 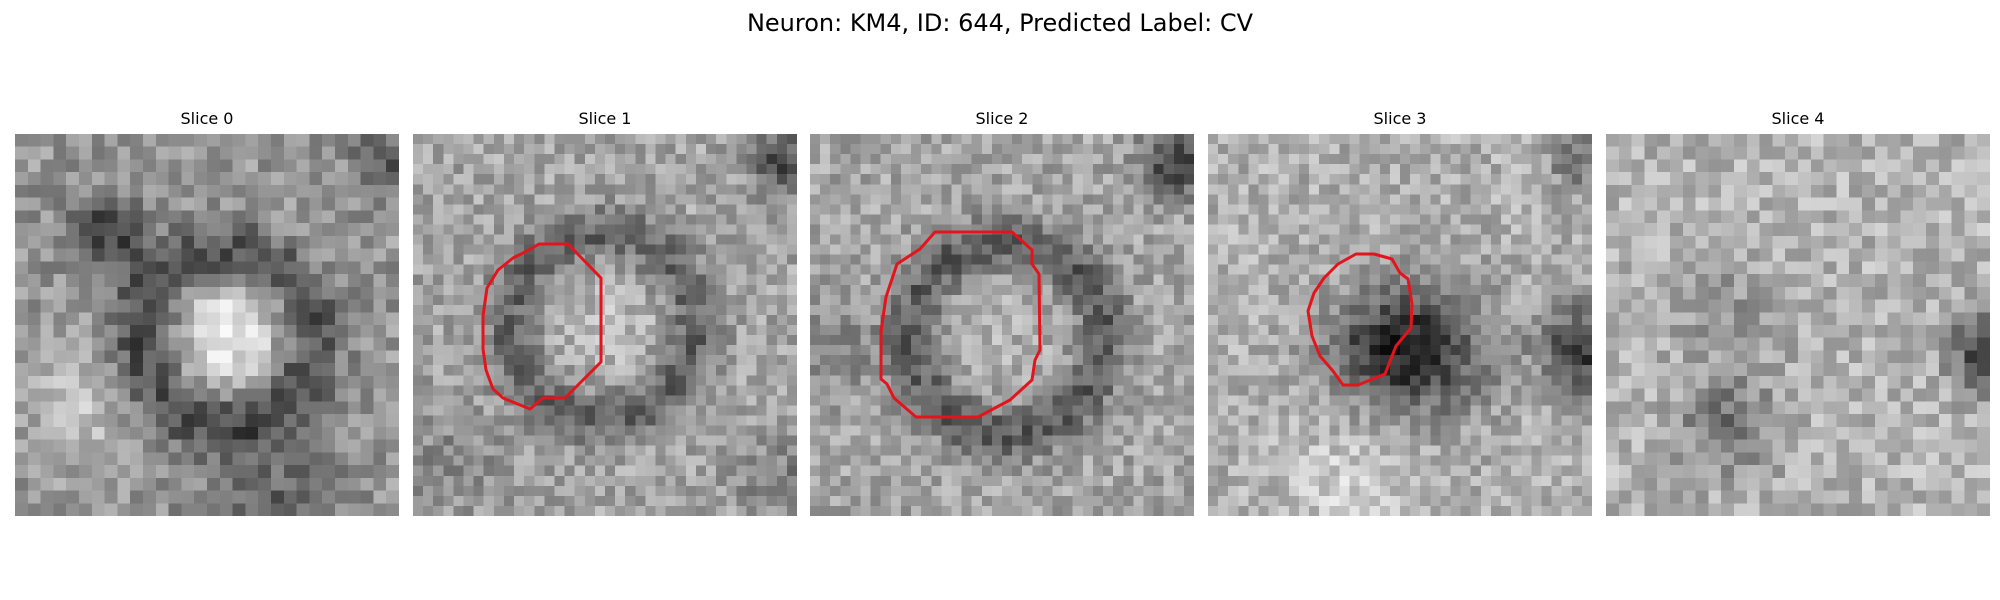 What do you see at coordinates (1798, 118) in the screenshot?
I see `slice-title: Slice 4` at bounding box center [1798, 118].